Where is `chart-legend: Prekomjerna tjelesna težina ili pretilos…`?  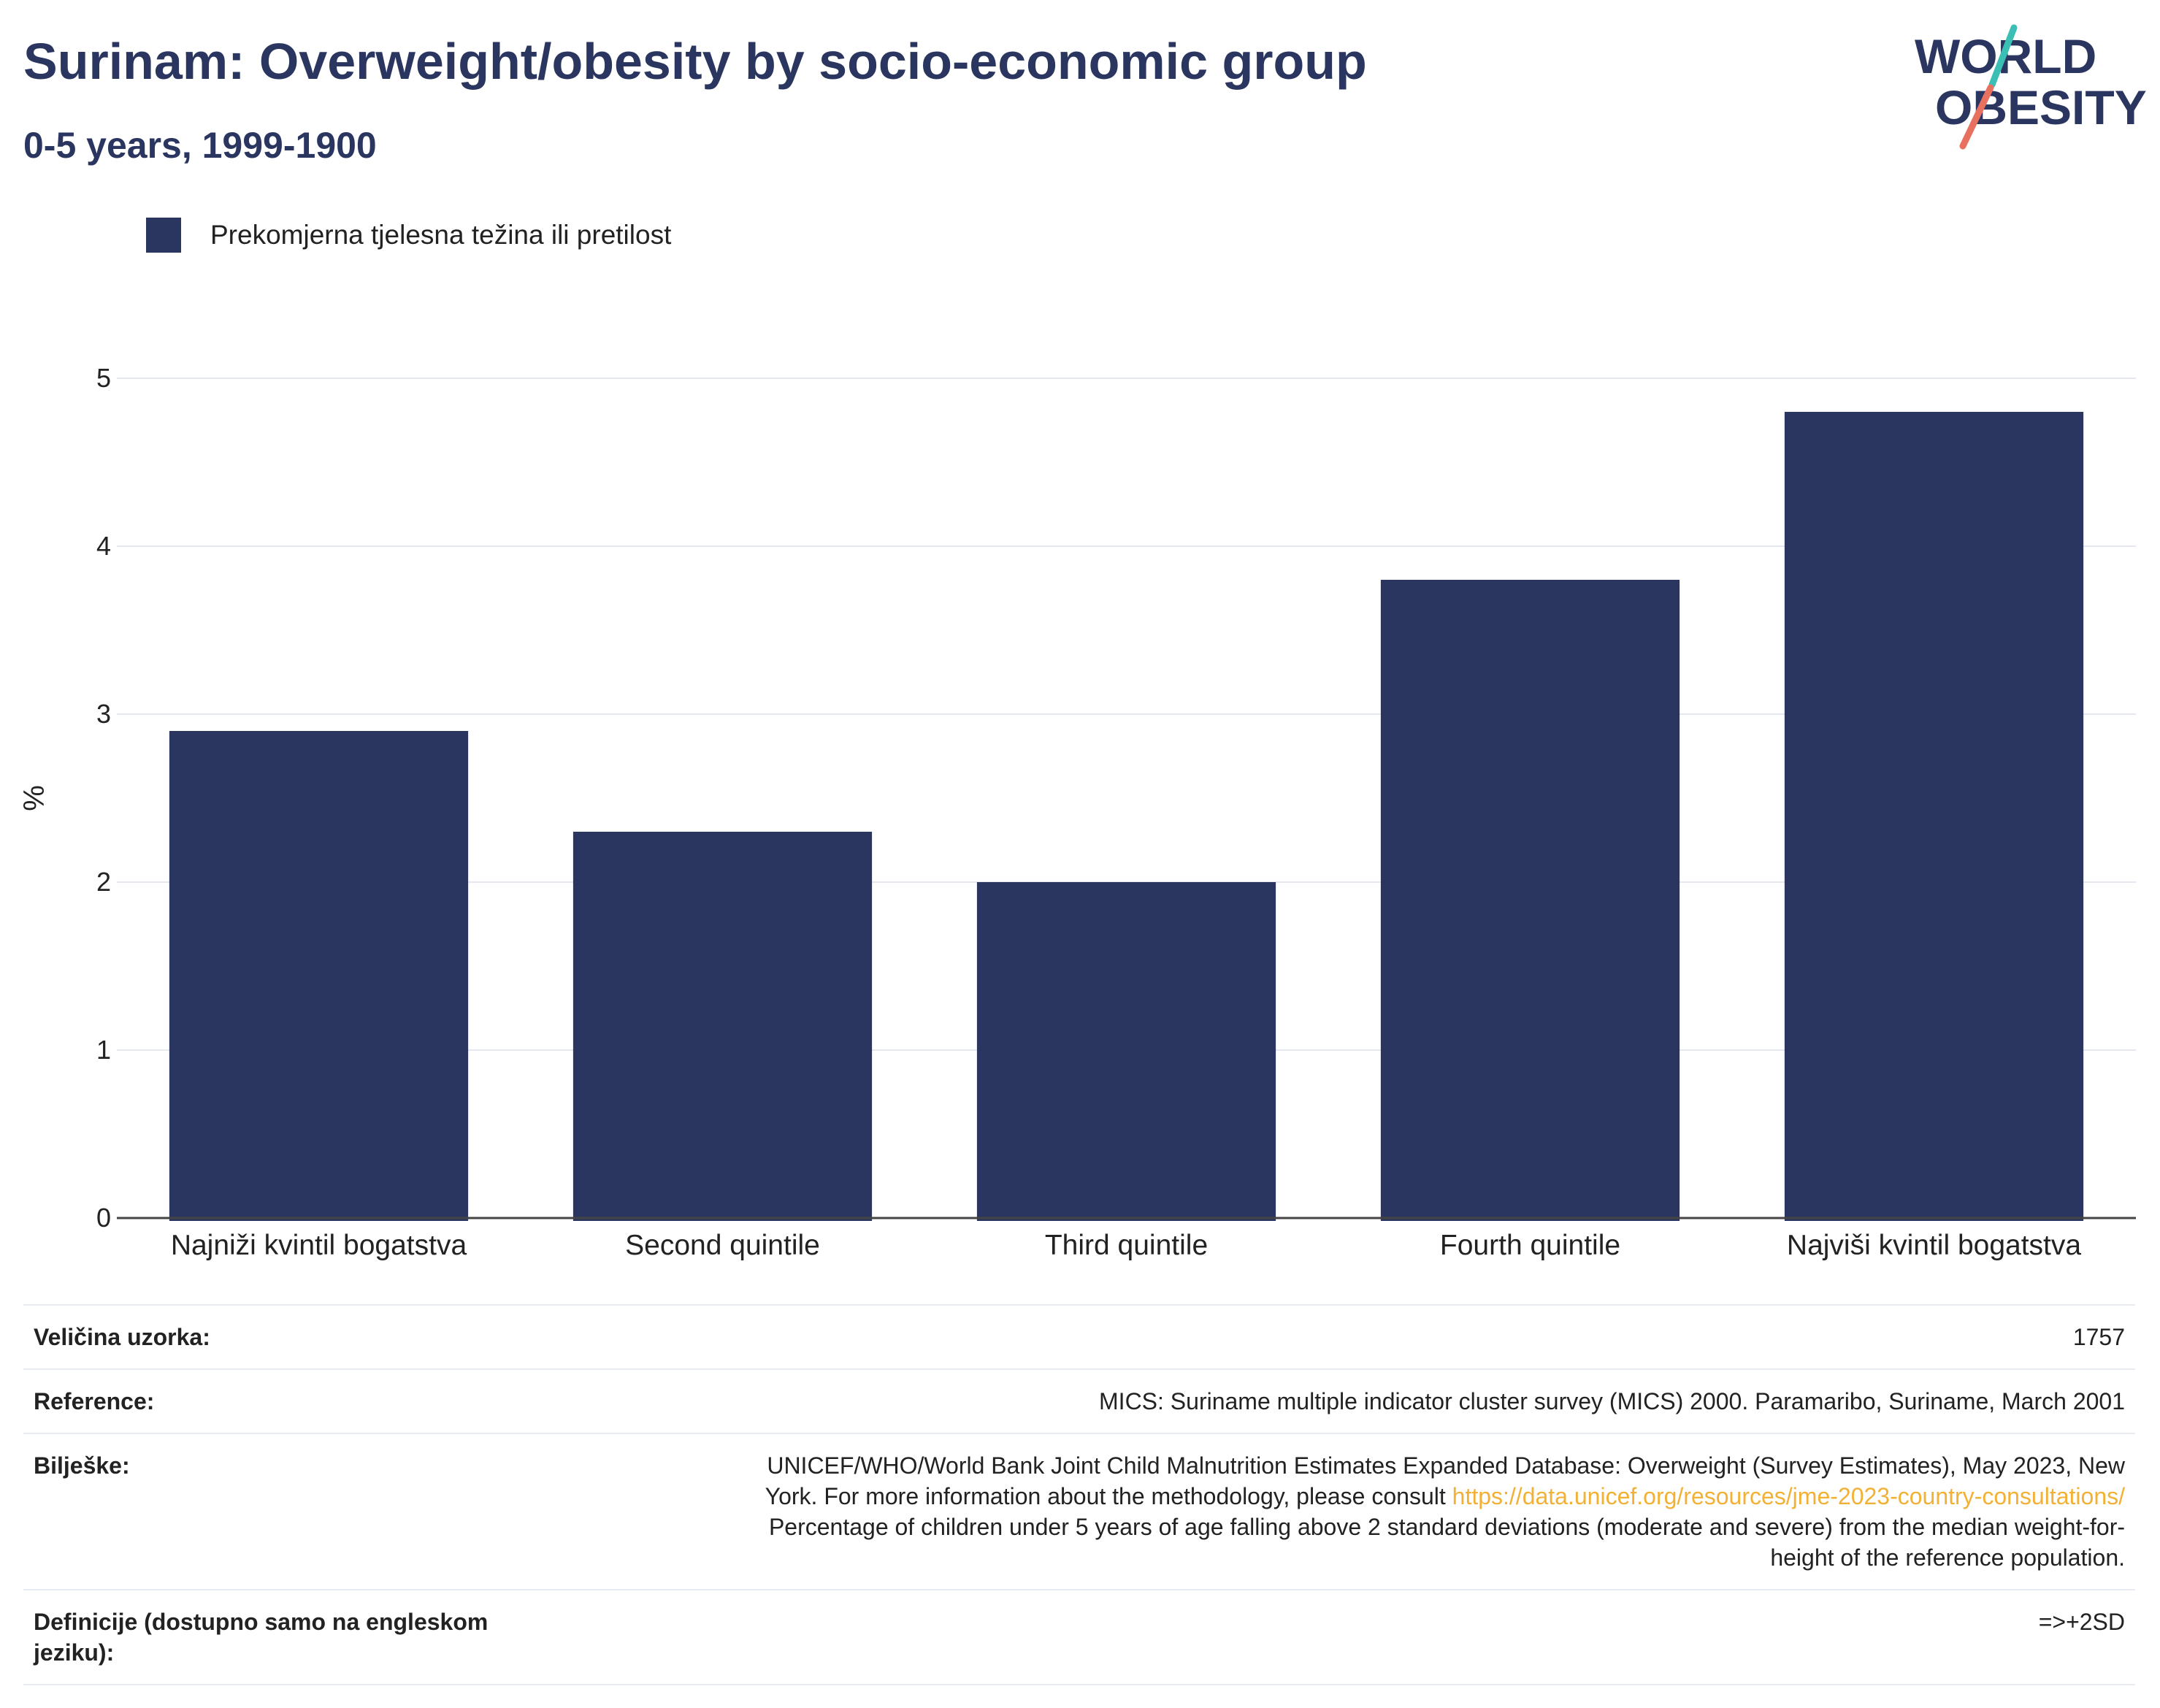
chart-legend: Prekomjerna tjelesna težina ili pretilos… is located at coordinates (409, 235).